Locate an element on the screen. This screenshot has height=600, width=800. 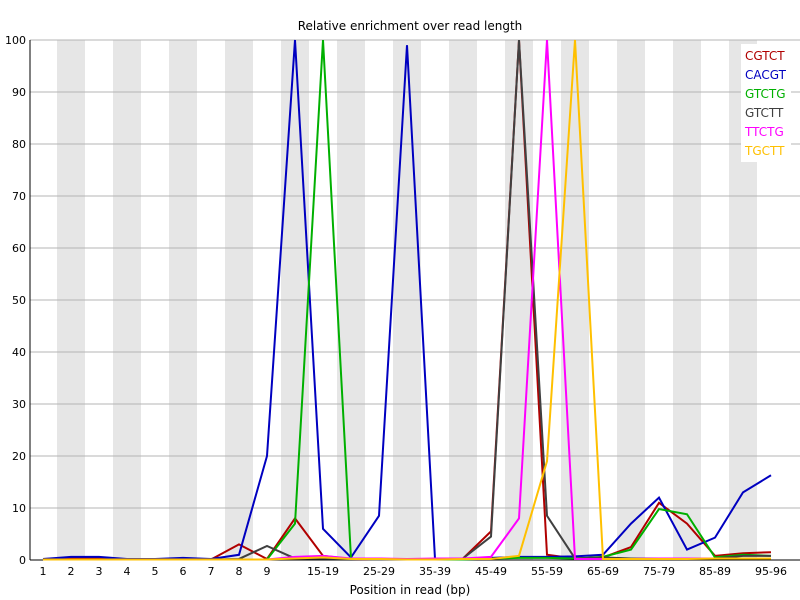
y-axis-ticks: 0 10 20 30 40 50 60 70 80 90 100 is located at coordinates (15, 300).